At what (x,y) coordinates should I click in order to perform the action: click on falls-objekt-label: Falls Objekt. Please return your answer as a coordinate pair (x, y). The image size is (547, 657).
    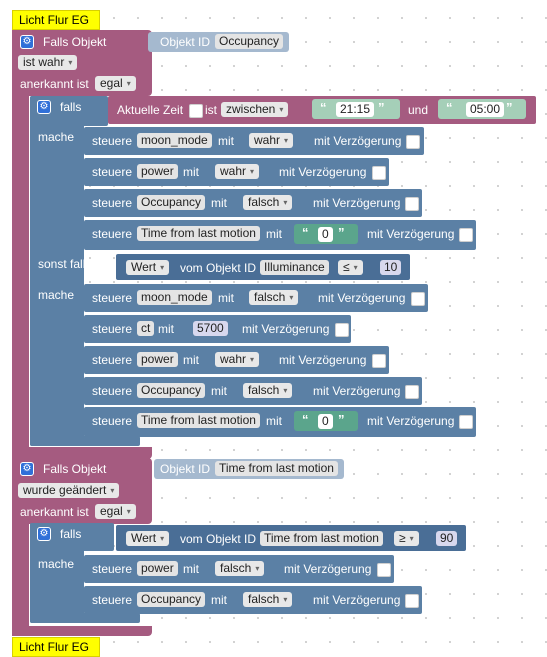
    Looking at the image, I should click on (75, 42).